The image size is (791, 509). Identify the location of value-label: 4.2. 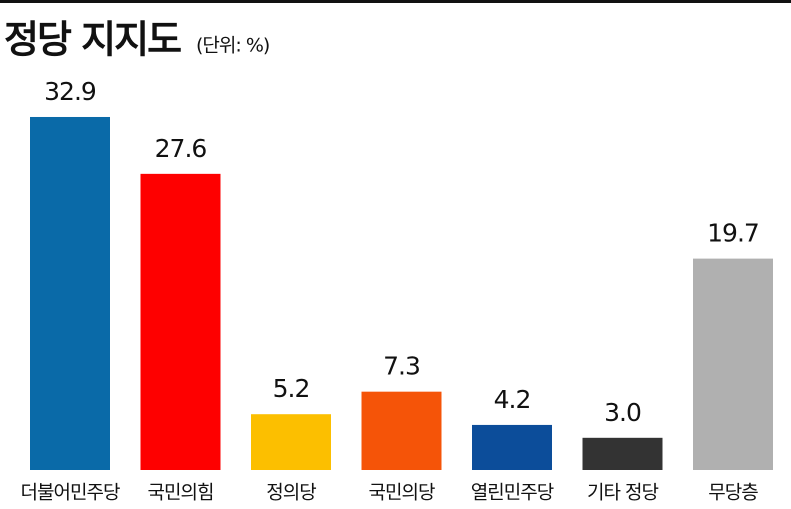
(512, 399).